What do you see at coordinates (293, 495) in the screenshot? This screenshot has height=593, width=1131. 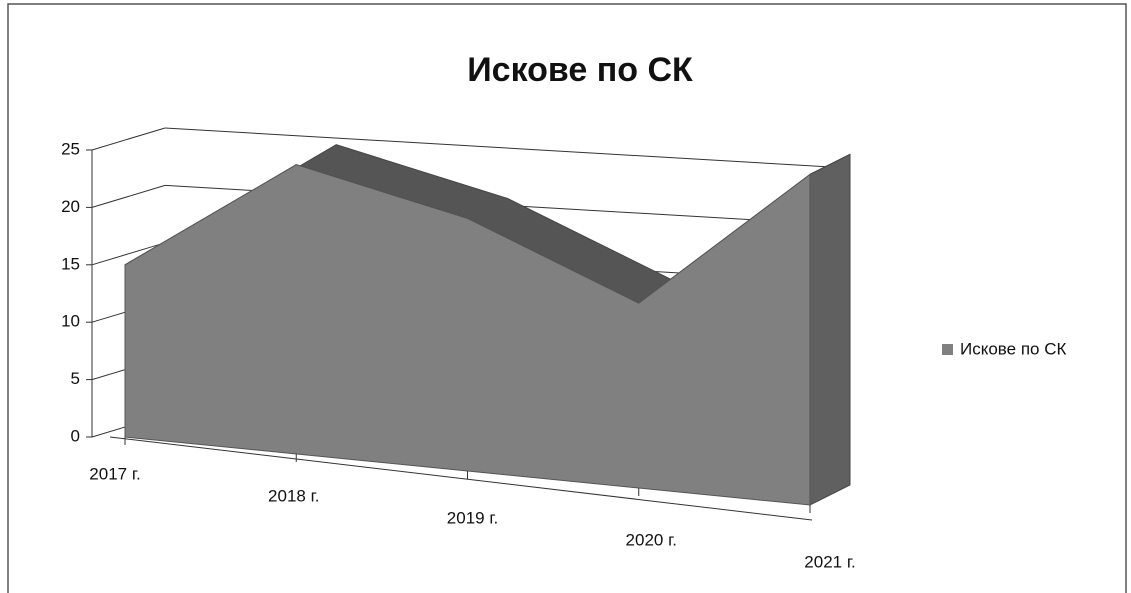 I see `x-tick-label: 2018 г.` at bounding box center [293, 495].